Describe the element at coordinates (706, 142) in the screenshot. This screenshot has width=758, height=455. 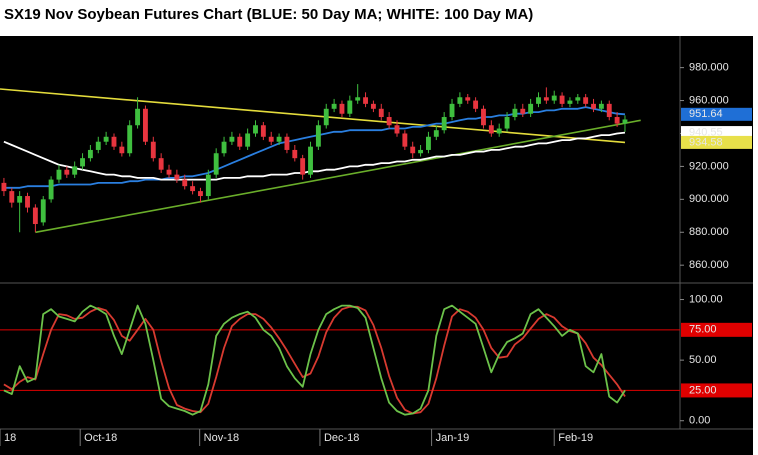
I see `price-tag-label: 934.58` at that location.